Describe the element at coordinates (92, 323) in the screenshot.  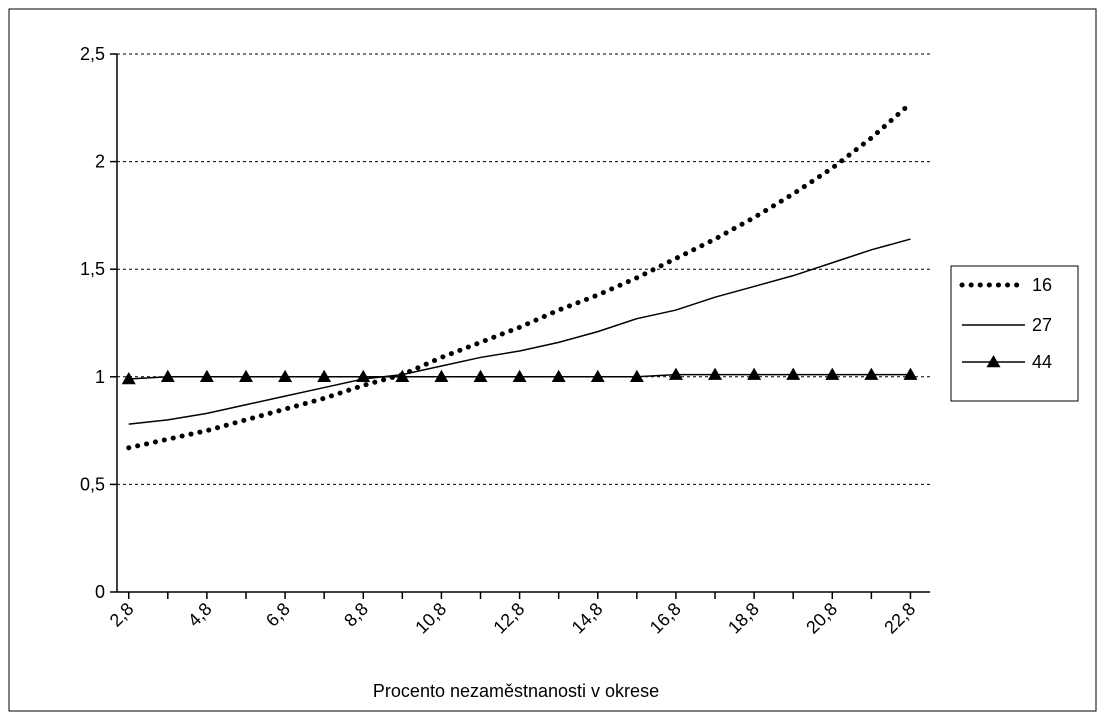
I see `y-tick-labels: 0 0,5 1 1,5 2 2,5` at that location.